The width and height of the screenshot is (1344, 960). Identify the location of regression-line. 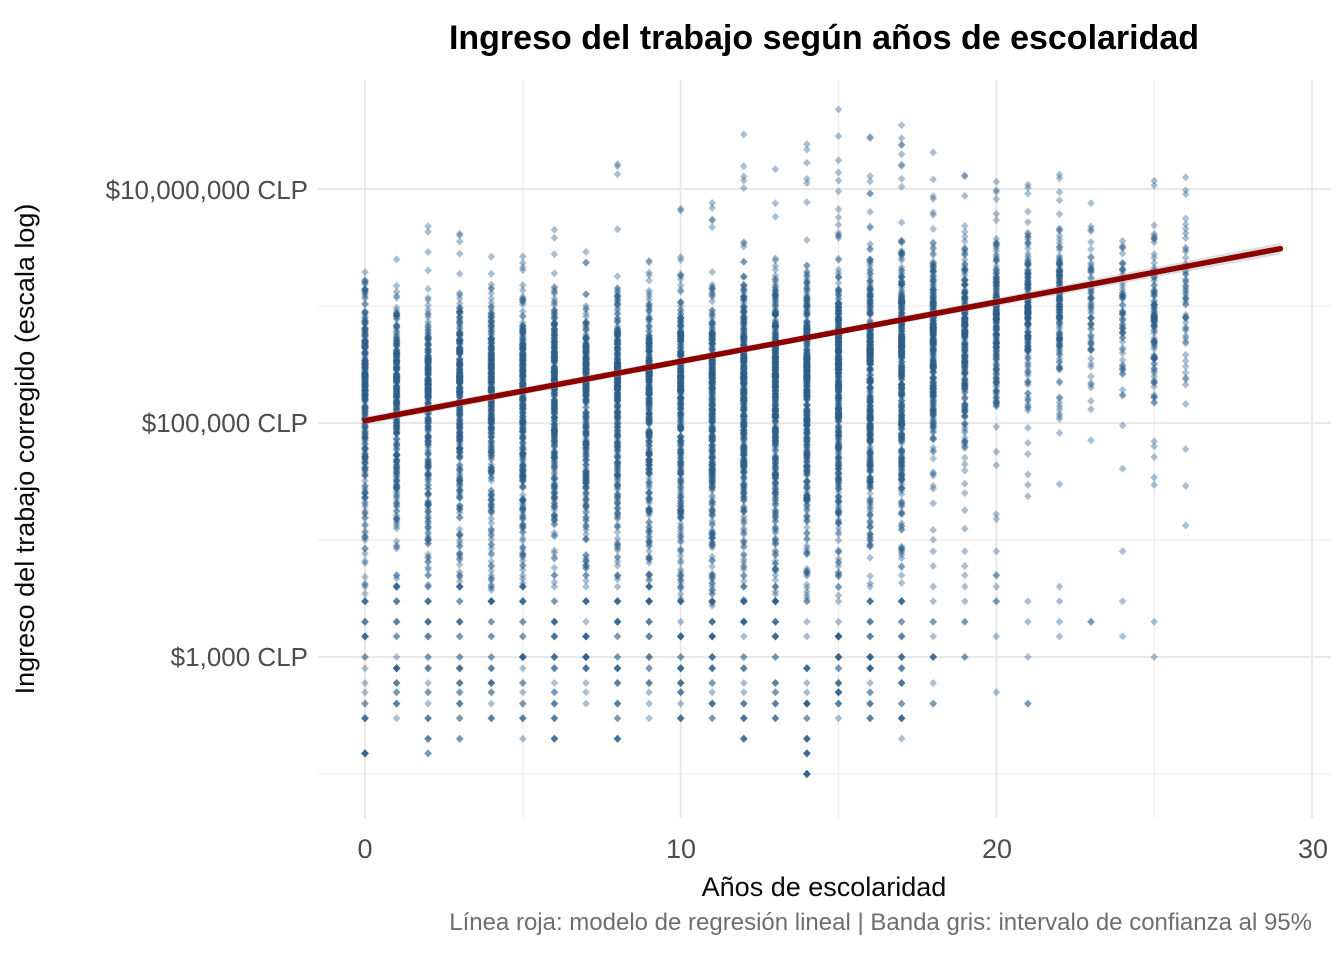
(823, 334).